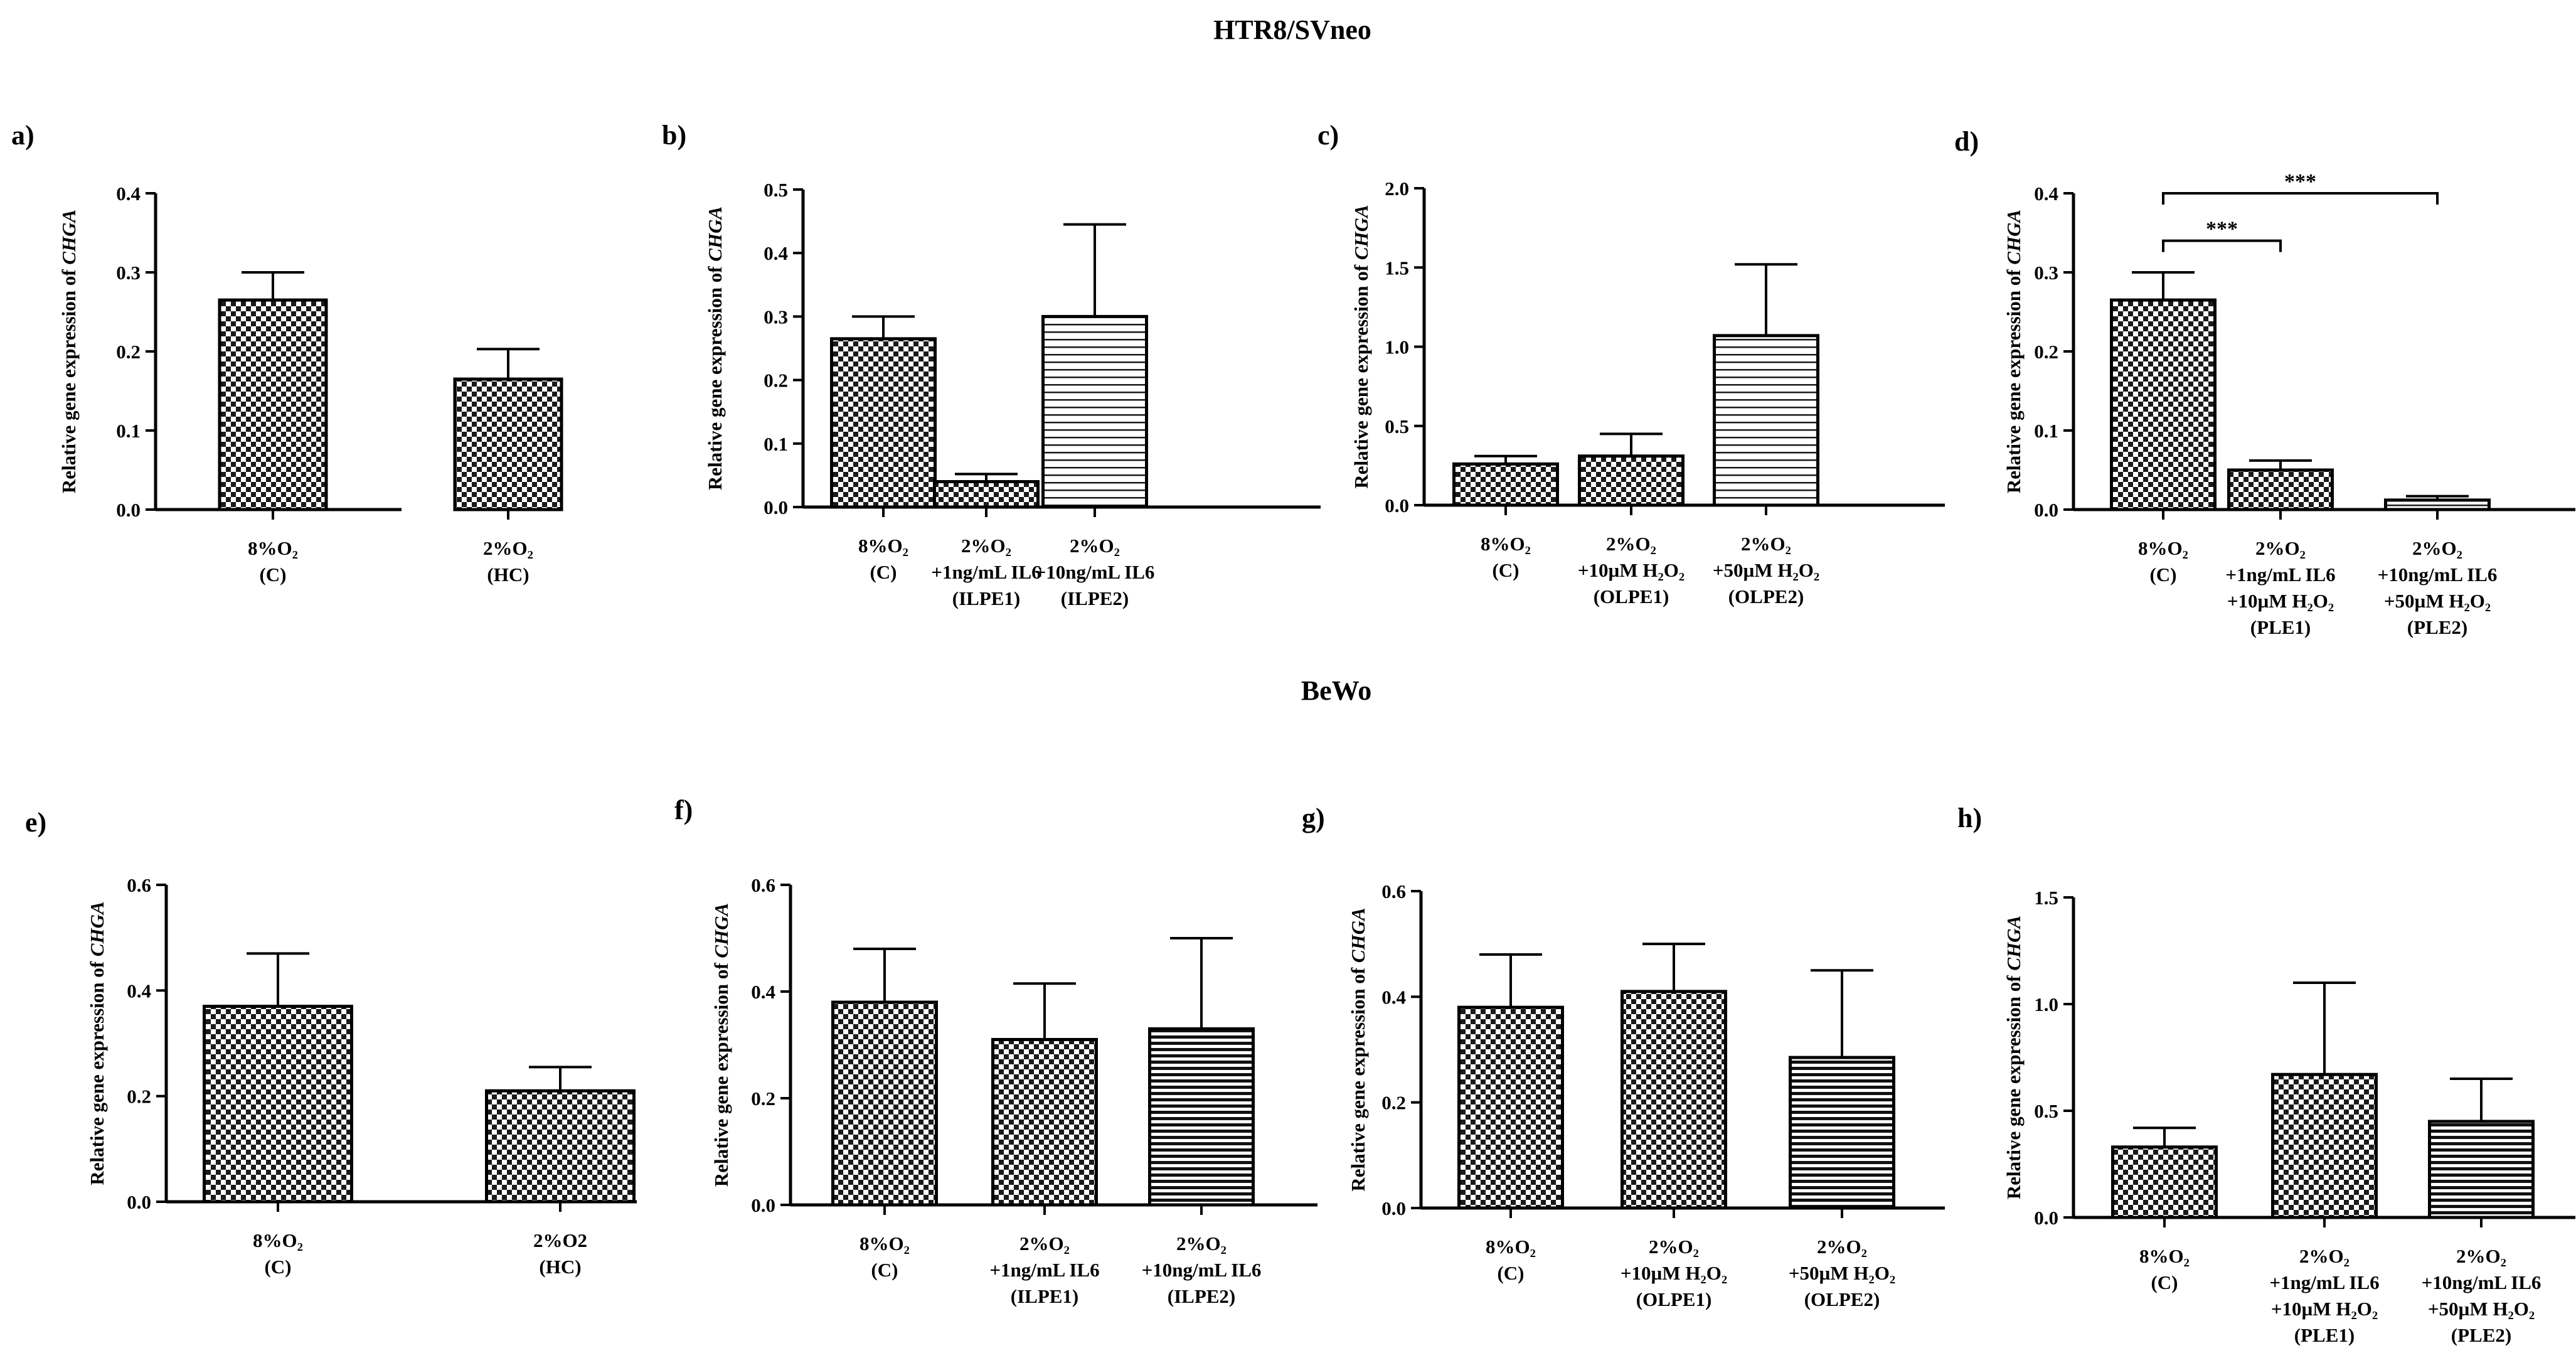 The image size is (2576, 1353). I want to click on panel-label: e), so click(35, 822).